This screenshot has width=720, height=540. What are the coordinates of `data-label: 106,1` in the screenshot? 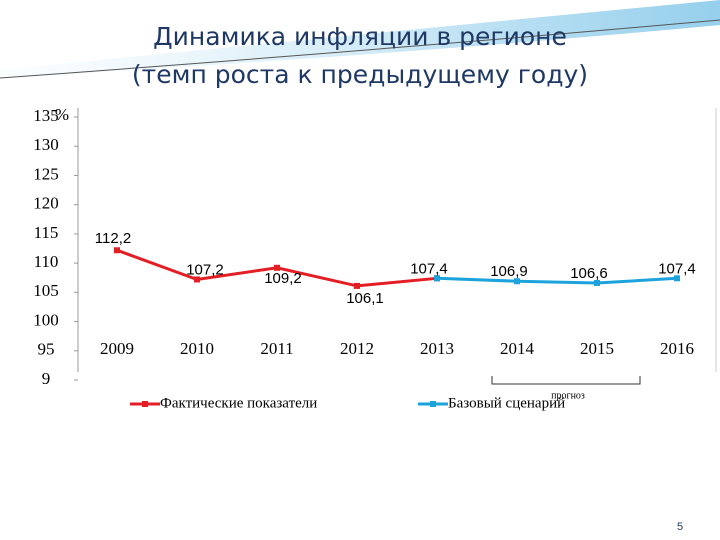 It's located at (365, 298).